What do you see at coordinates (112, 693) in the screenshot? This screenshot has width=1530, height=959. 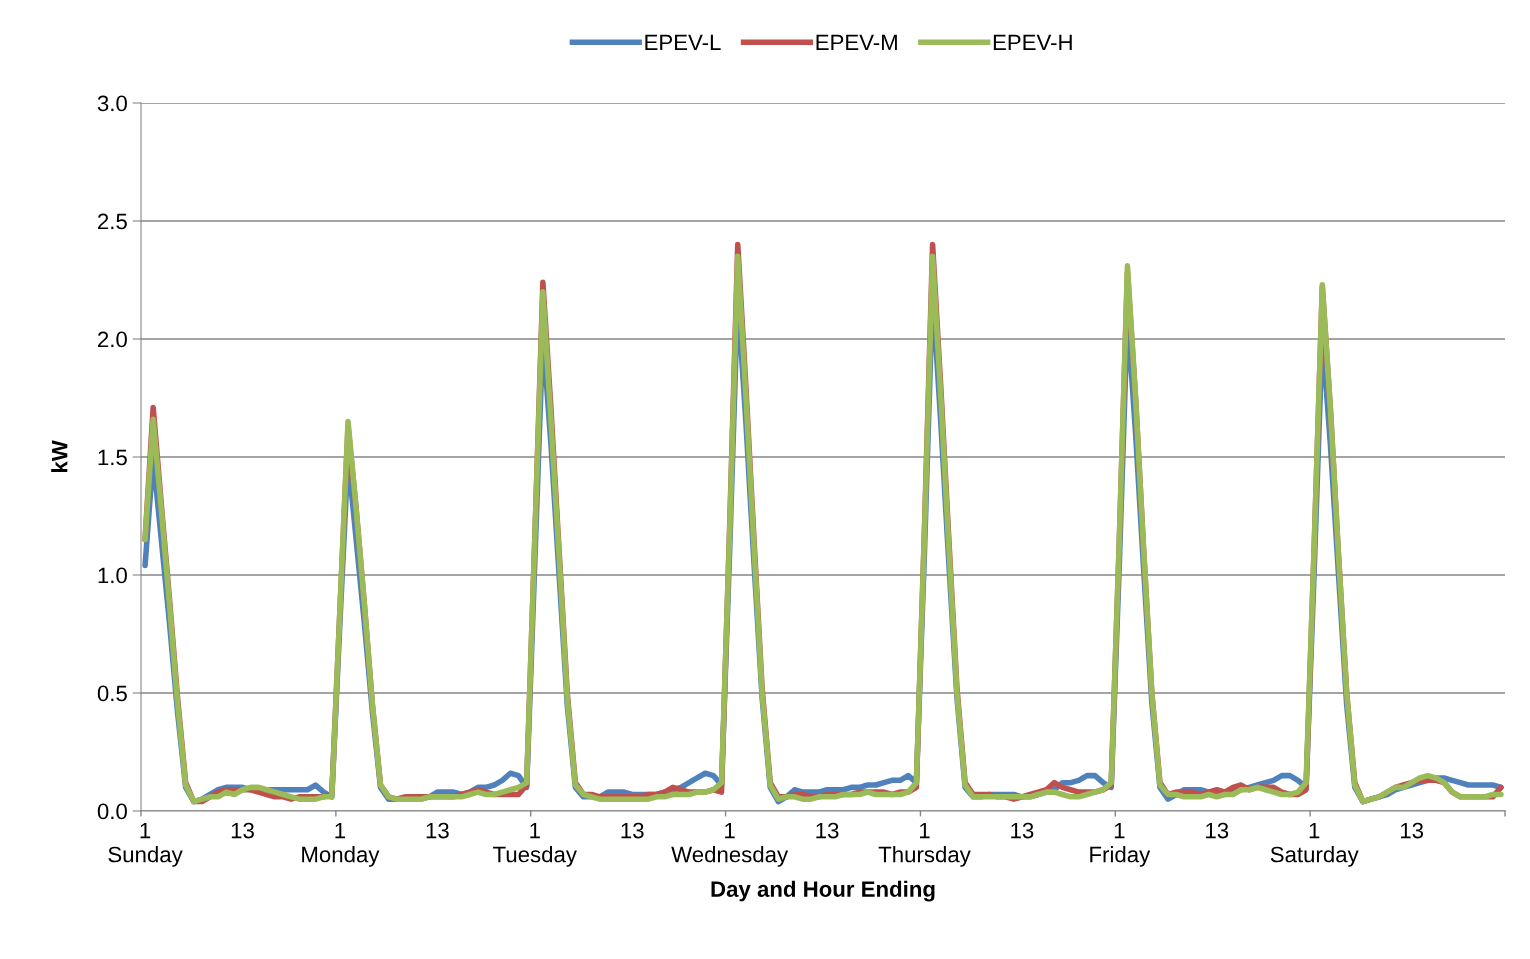 I see `y-tick-label: 0.5` at bounding box center [112, 693].